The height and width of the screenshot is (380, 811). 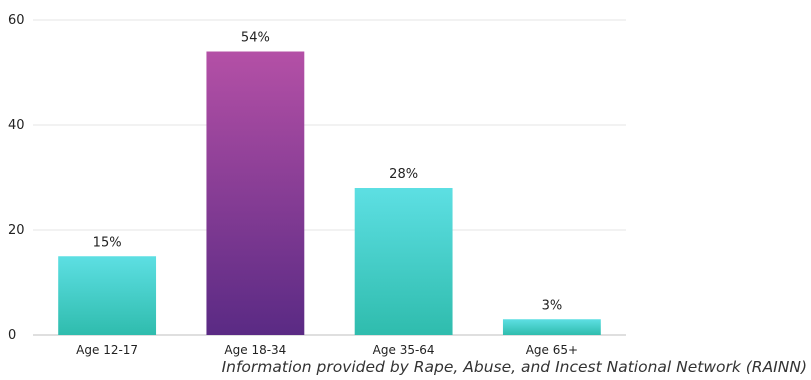 I want to click on x-tick-label-3: Age 65+, so click(x=552, y=350).